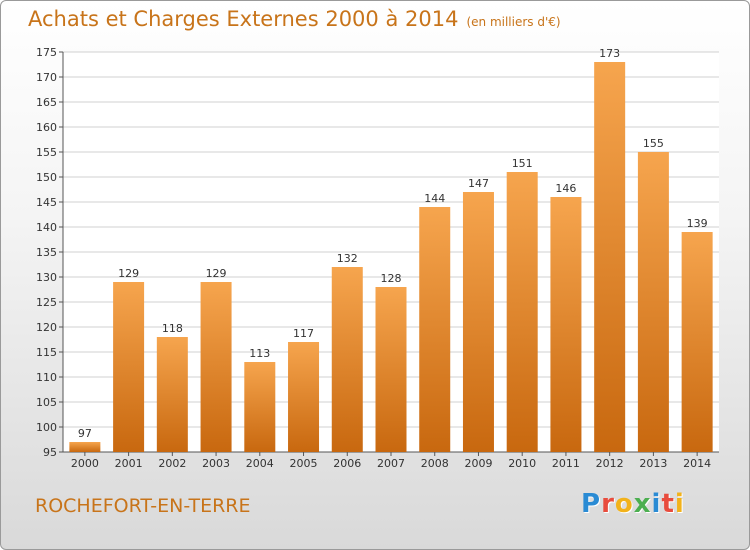 Image resolution: width=750 pixels, height=550 pixels. Describe the element at coordinates (478, 183) in the screenshot. I see `bar-value-label: 147` at that location.